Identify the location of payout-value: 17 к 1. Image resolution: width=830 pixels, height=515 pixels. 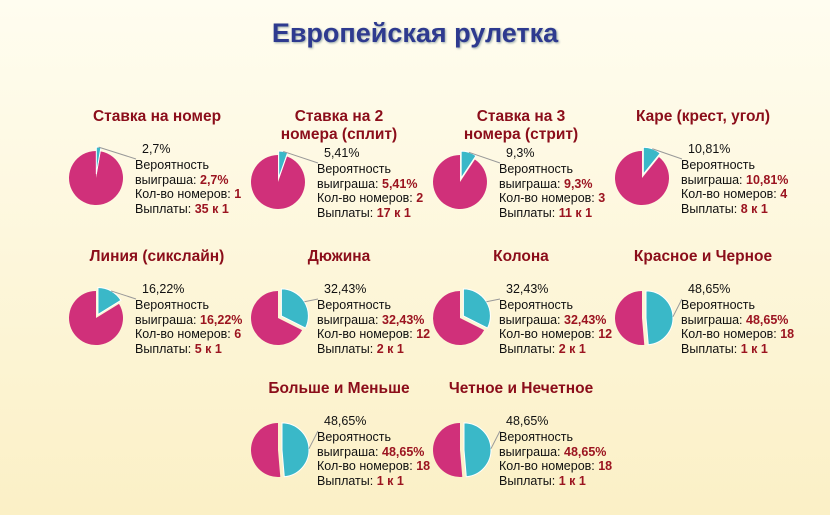
(393, 212).